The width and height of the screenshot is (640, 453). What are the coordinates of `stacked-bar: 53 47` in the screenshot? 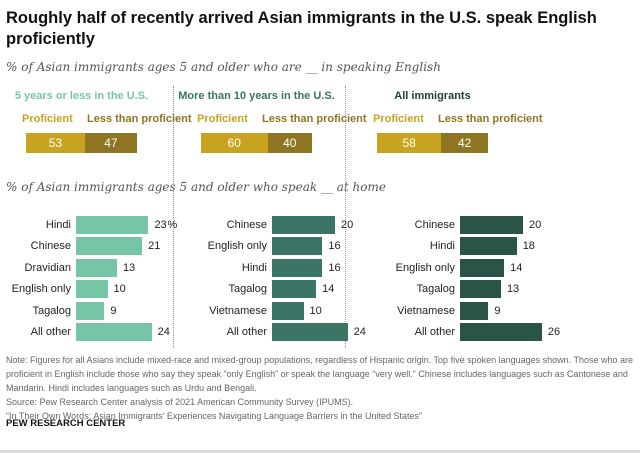 It's located at (81, 143).